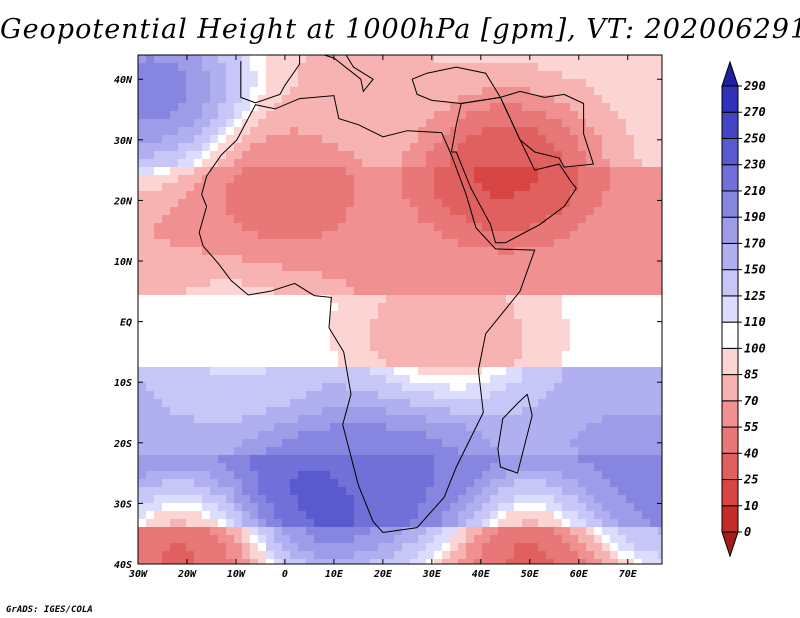  I want to click on colorbar-label: 110, so click(755, 322).